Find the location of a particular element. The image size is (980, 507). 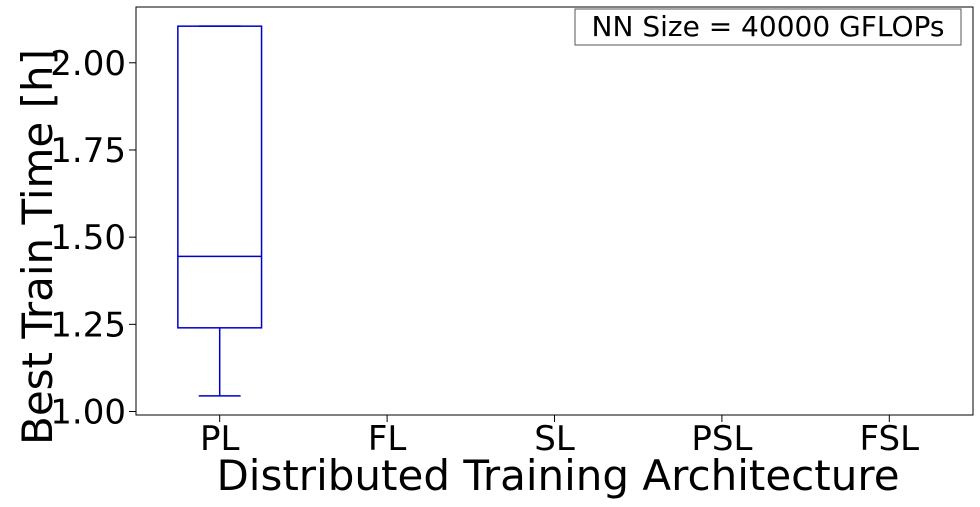

y-tick-label: 2.00 is located at coordinates (88, 64).